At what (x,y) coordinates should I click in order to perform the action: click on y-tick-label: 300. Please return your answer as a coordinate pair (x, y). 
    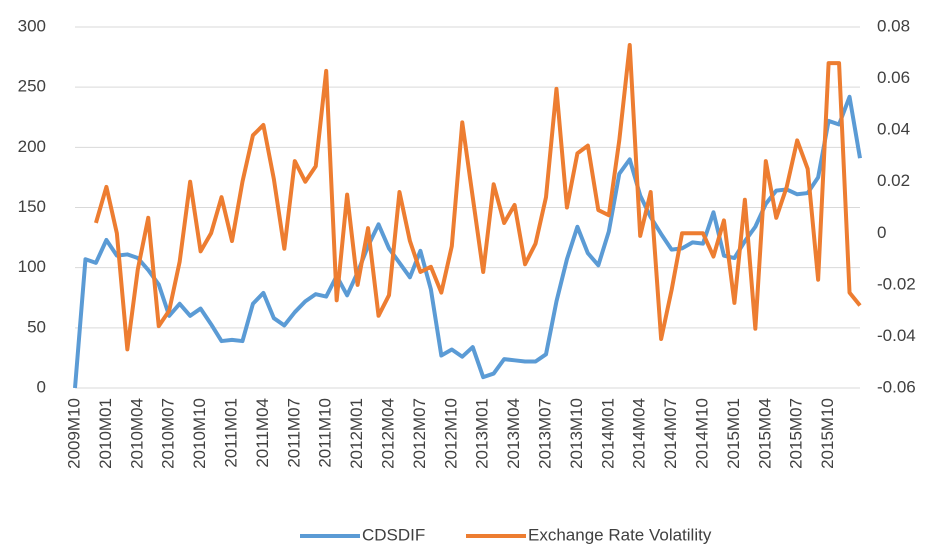
    Looking at the image, I should click on (32, 25).